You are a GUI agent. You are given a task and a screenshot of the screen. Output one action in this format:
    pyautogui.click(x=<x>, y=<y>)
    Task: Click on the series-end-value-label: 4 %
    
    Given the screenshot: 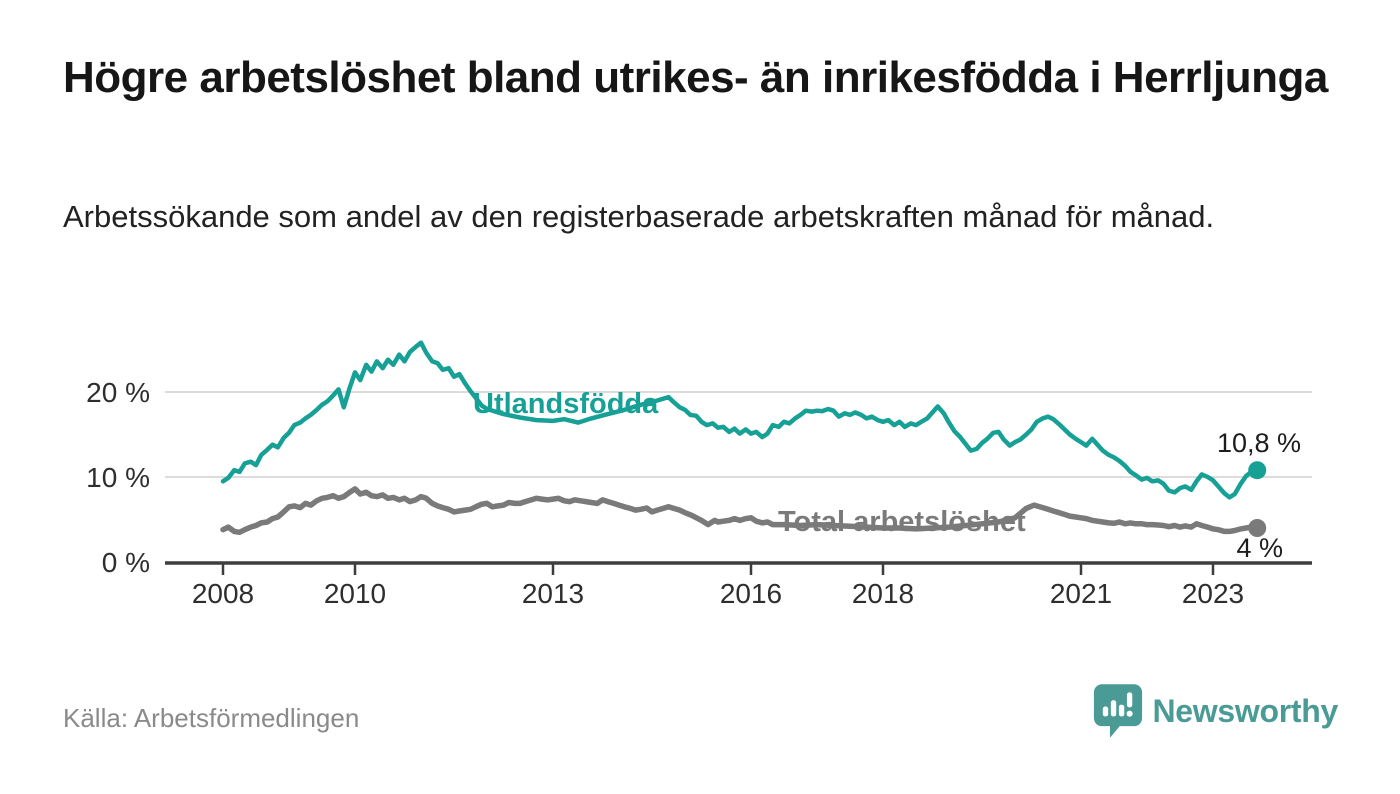 What is the action you would take?
    pyautogui.click(x=1259, y=548)
    